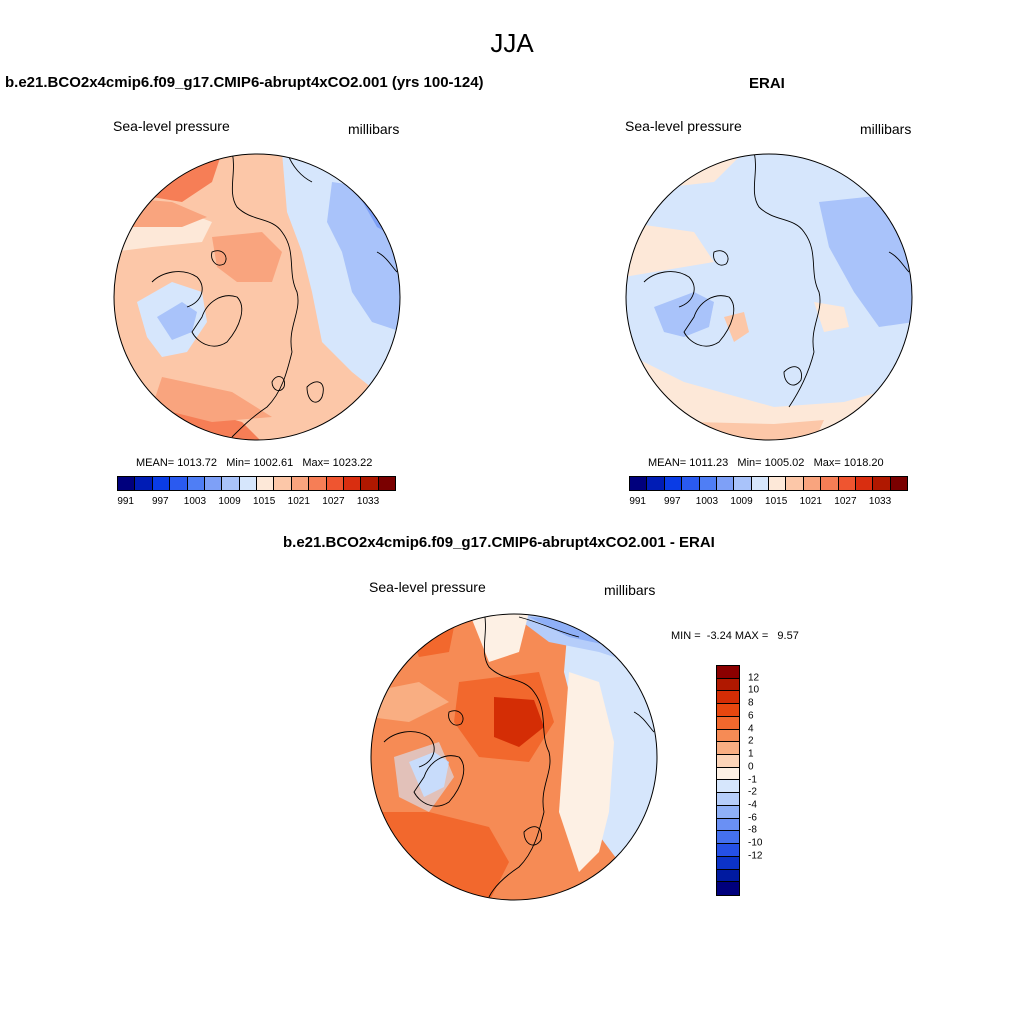 The width and height of the screenshot is (1024, 1024). I want to click on panel1-max-label: Max=, so click(316, 463).